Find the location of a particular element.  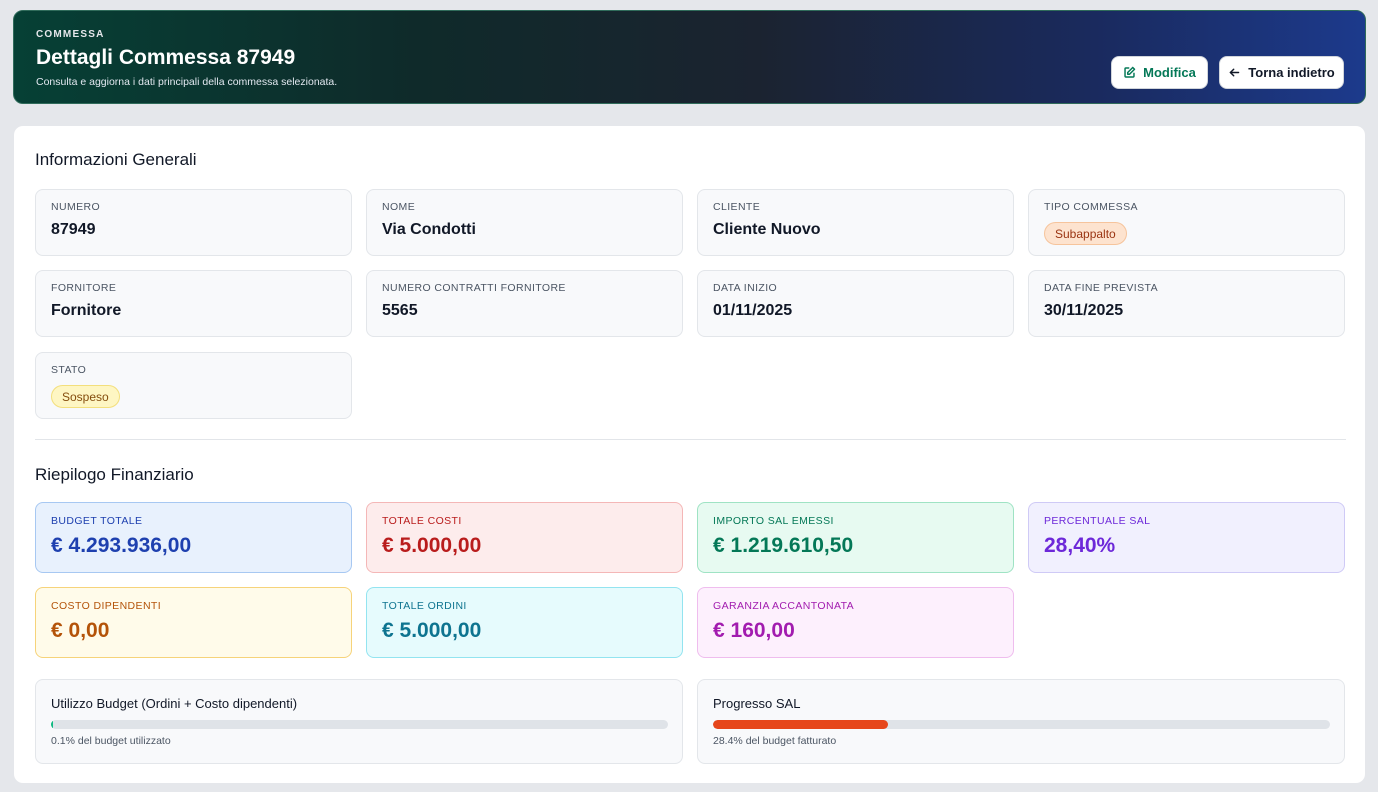

fin-totale-ordini: TOTALE ORDINI € 5.000,00 is located at coordinates (524, 622).